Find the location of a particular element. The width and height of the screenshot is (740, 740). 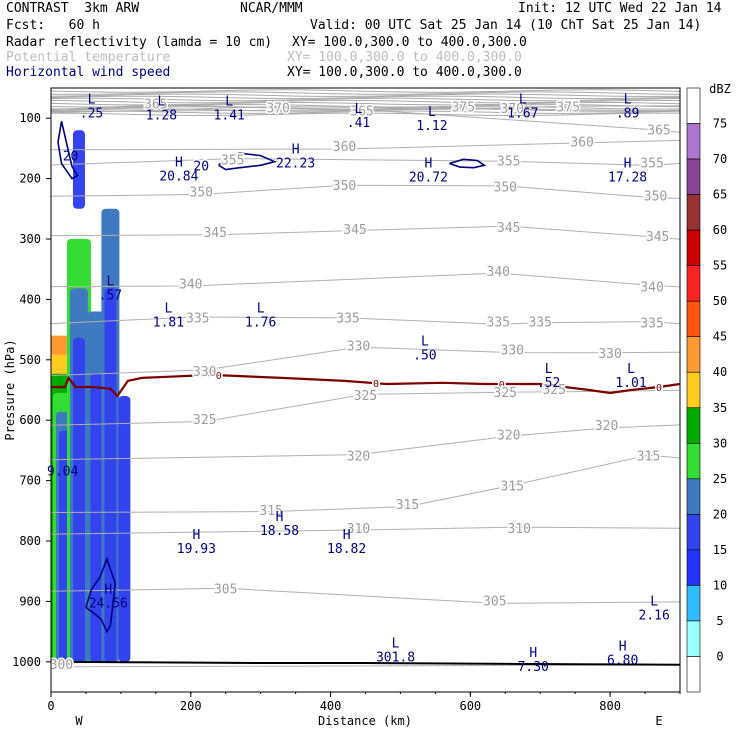

marker-L-value-15: .52 is located at coordinates (548, 383).